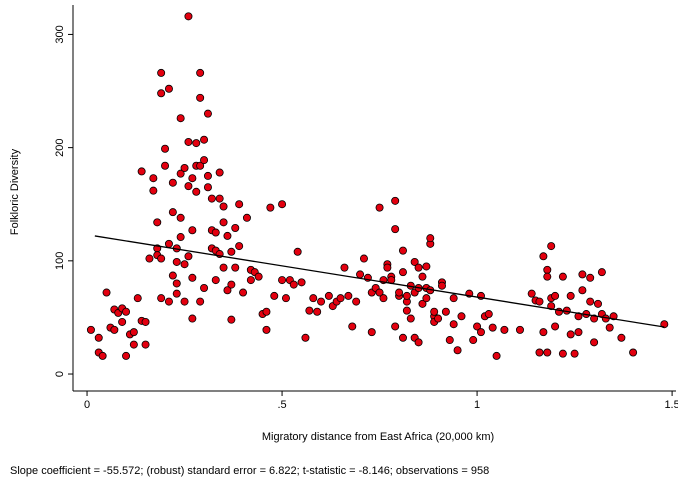 This screenshot has height=492, width=678. I want to click on y-tick-label: 300, so click(60, 34).